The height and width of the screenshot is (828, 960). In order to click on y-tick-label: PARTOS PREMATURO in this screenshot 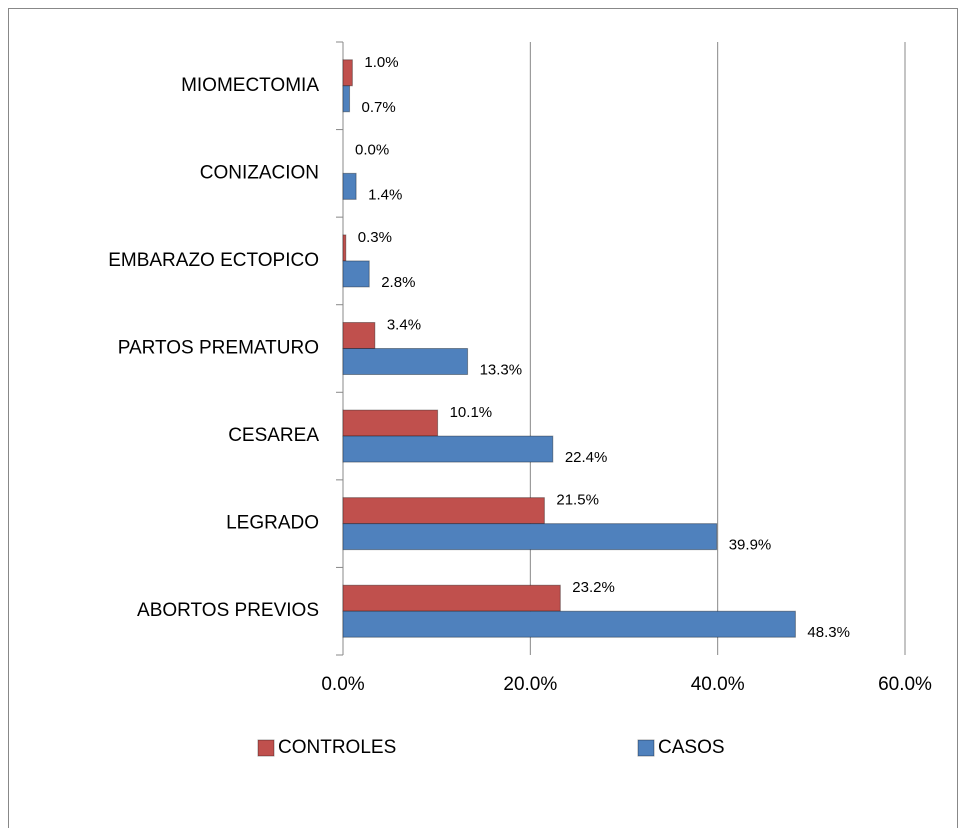, I will do `click(218, 348)`.